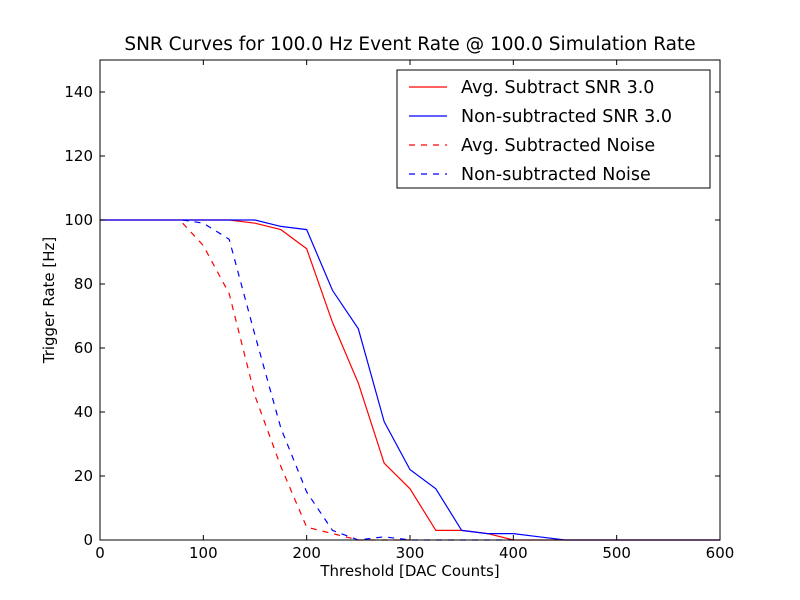 The image size is (800, 600). I want to click on y-tick-label: 120, so click(78, 156).